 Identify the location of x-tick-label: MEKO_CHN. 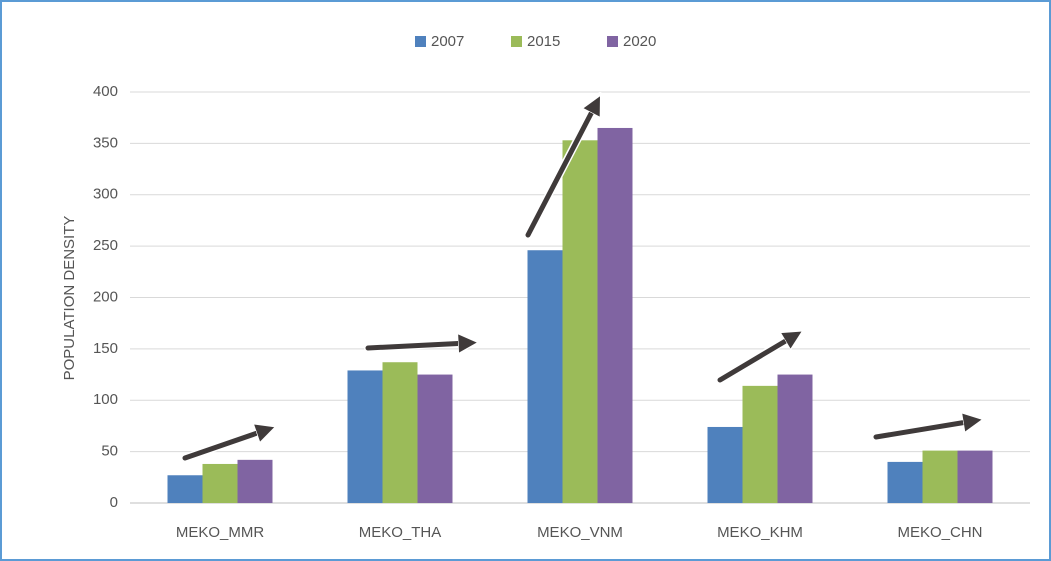
(939, 532).